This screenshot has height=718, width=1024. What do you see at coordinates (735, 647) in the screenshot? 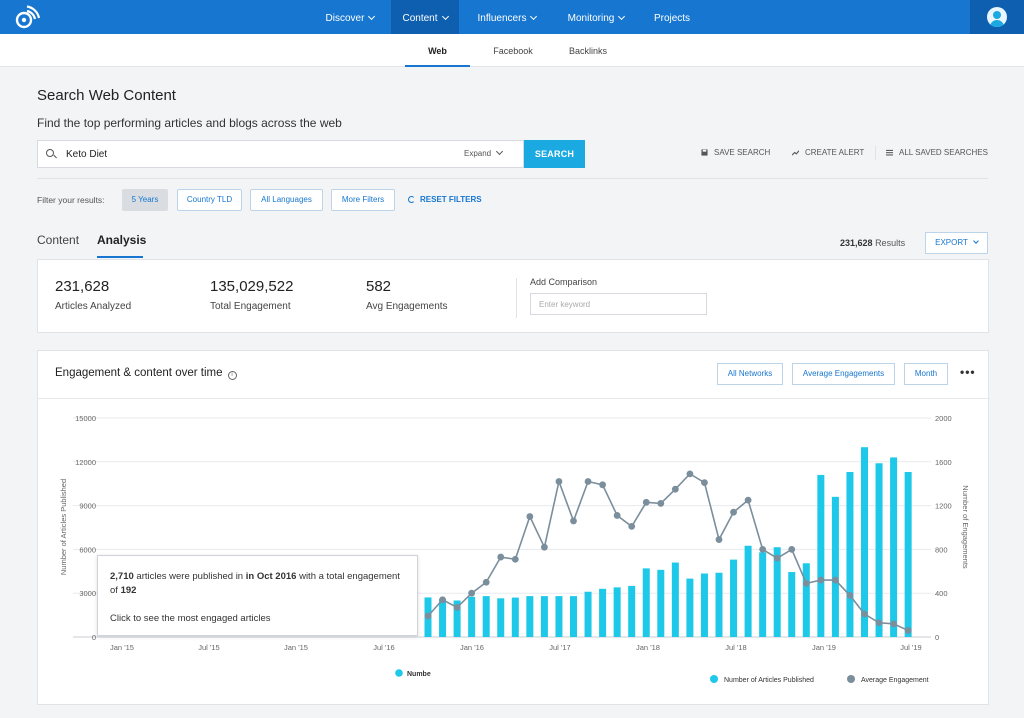
I see `x-tick-label: Jul '18` at bounding box center [735, 647].